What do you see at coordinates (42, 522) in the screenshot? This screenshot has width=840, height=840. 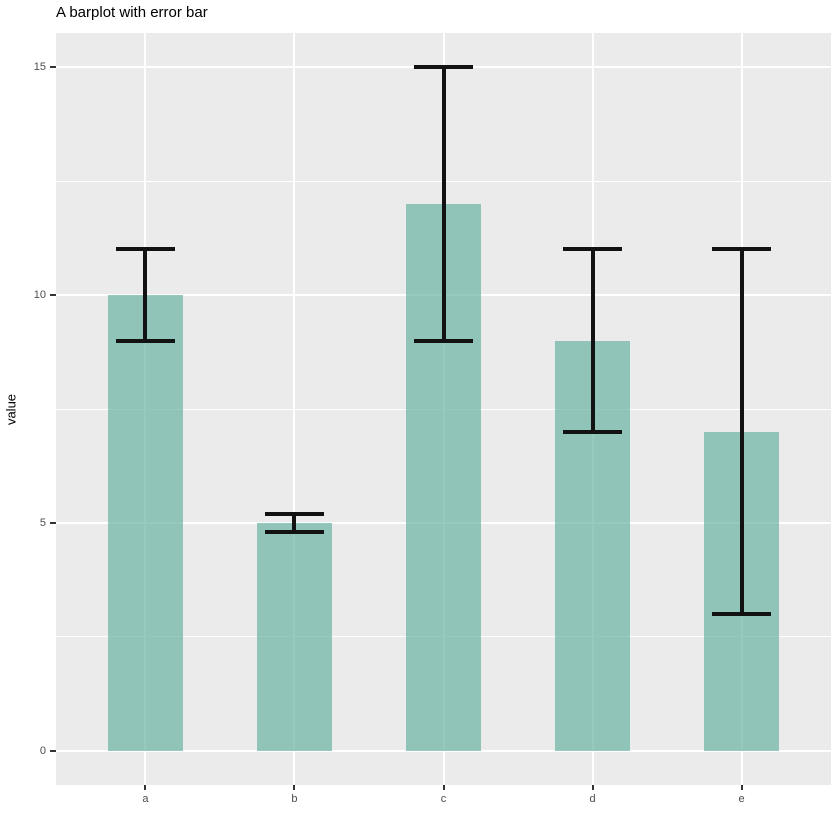 I see `y-tick-label-5: 5` at bounding box center [42, 522].